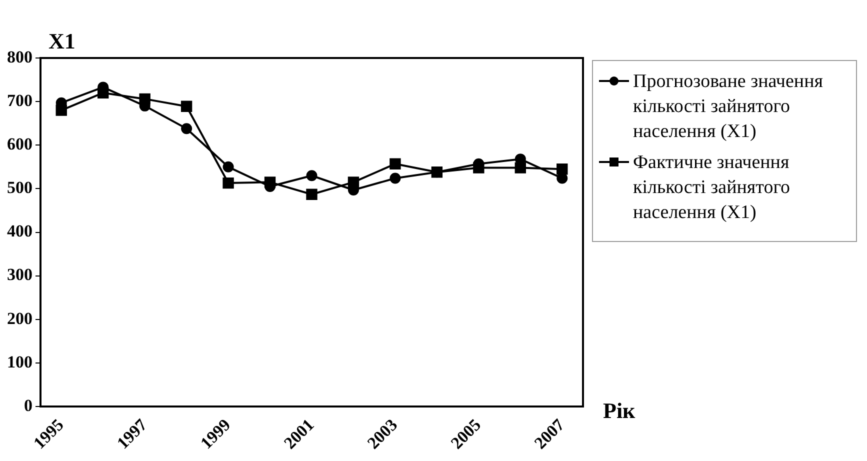 The width and height of the screenshot is (867, 461). Describe the element at coordinates (19, 274) in the screenshot. I see `y-tick-label: 300` at that location.